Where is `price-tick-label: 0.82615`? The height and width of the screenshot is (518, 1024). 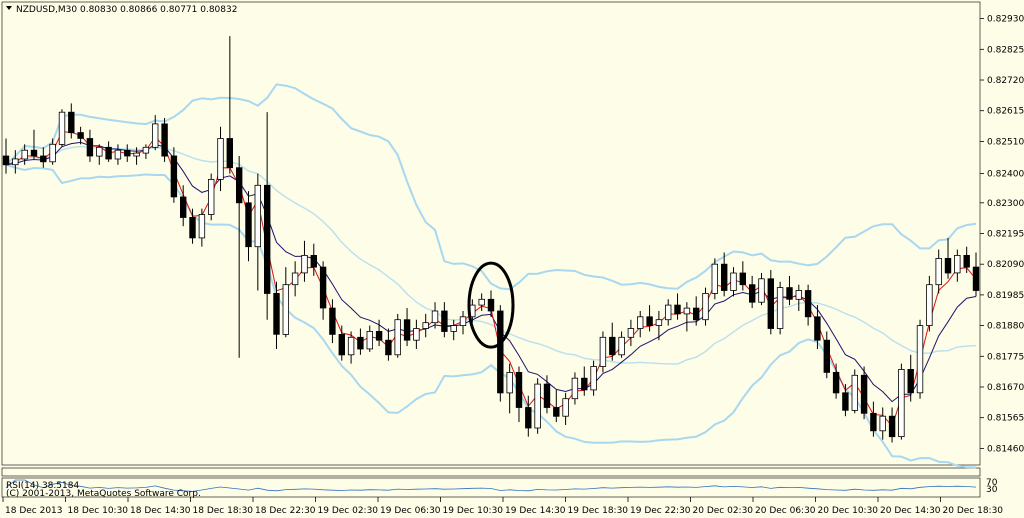
price-tick-label: 0.82615 is located at coordinates (1005, 112).